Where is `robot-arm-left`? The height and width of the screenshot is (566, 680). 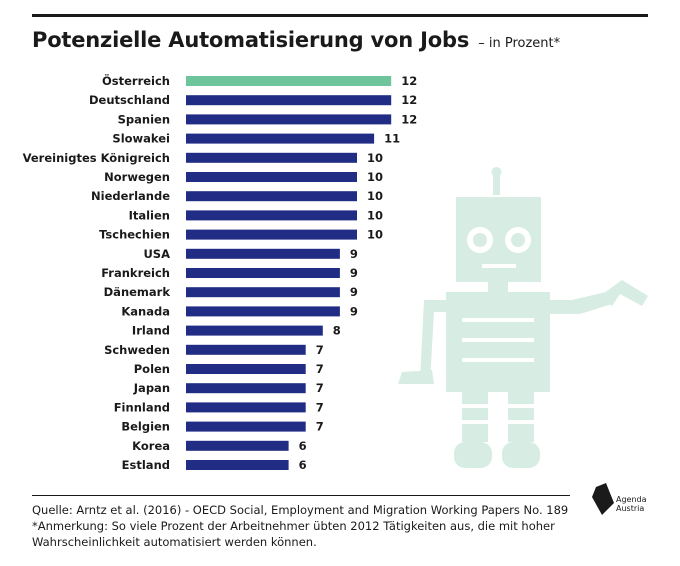
robot-arm-left is located at coordinates (433, 341).